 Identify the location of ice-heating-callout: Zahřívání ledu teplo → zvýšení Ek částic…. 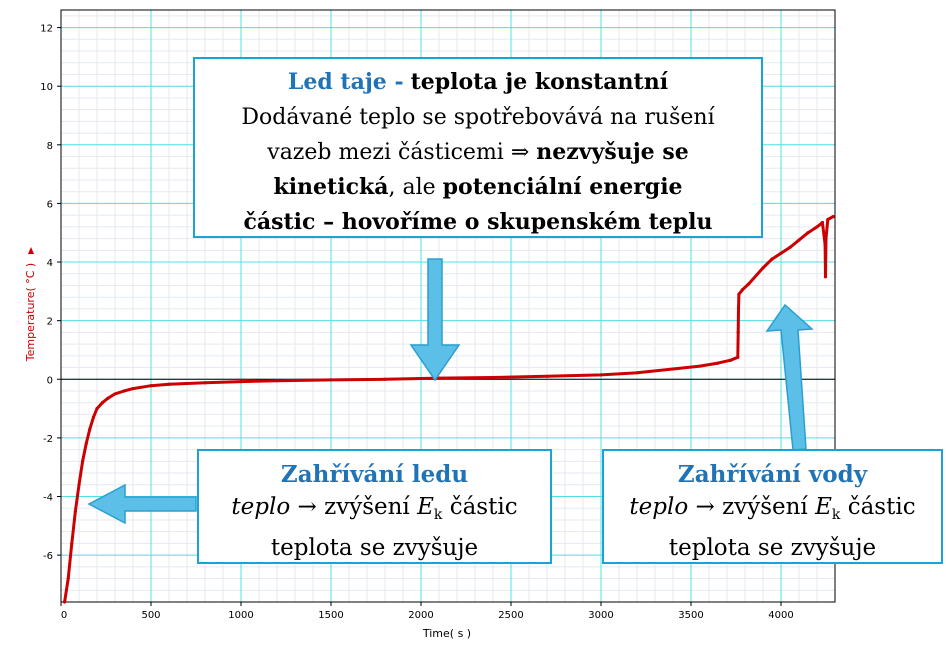
(374, 506).